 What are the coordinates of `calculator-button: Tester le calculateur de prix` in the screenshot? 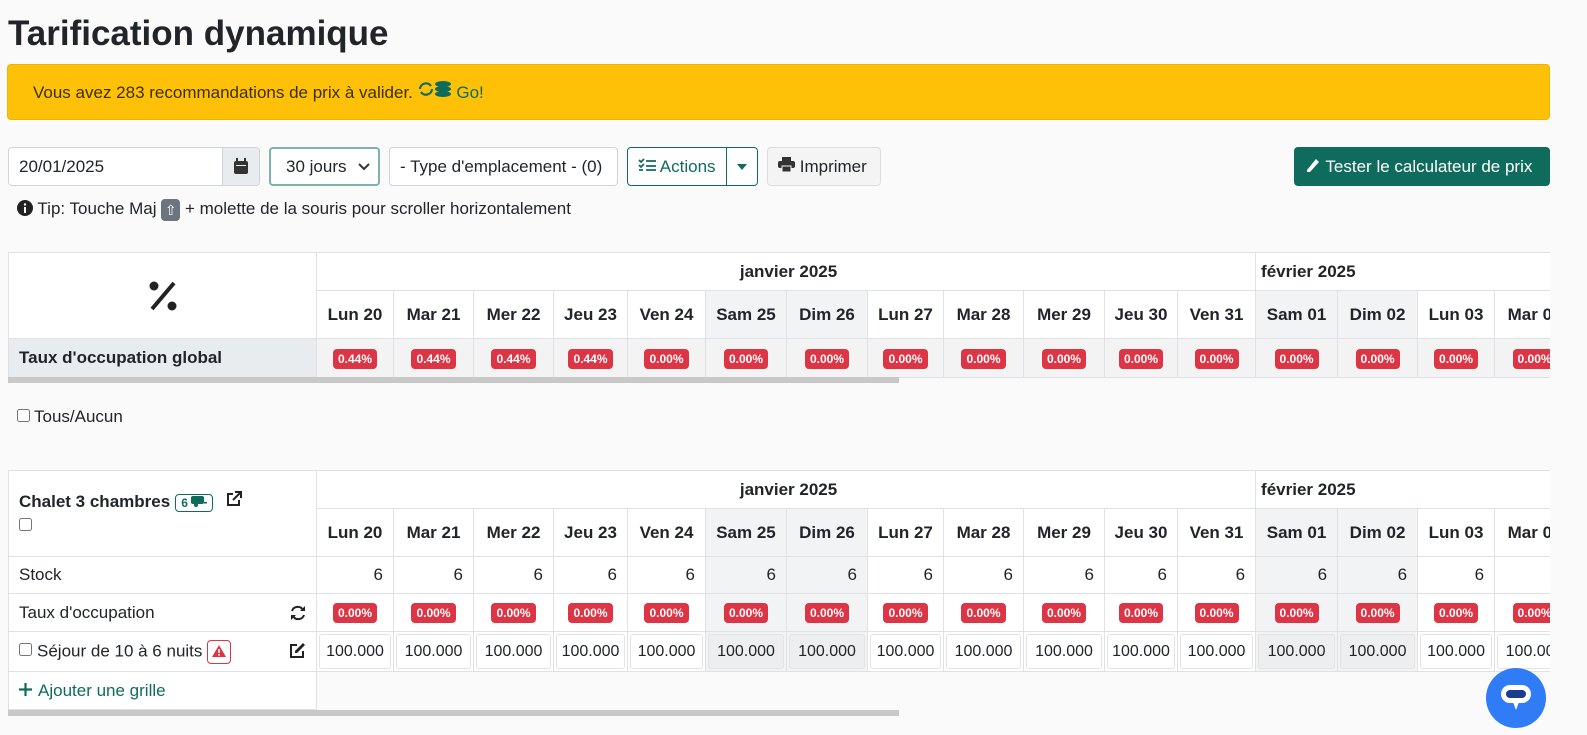 It's located at (1422, 166).